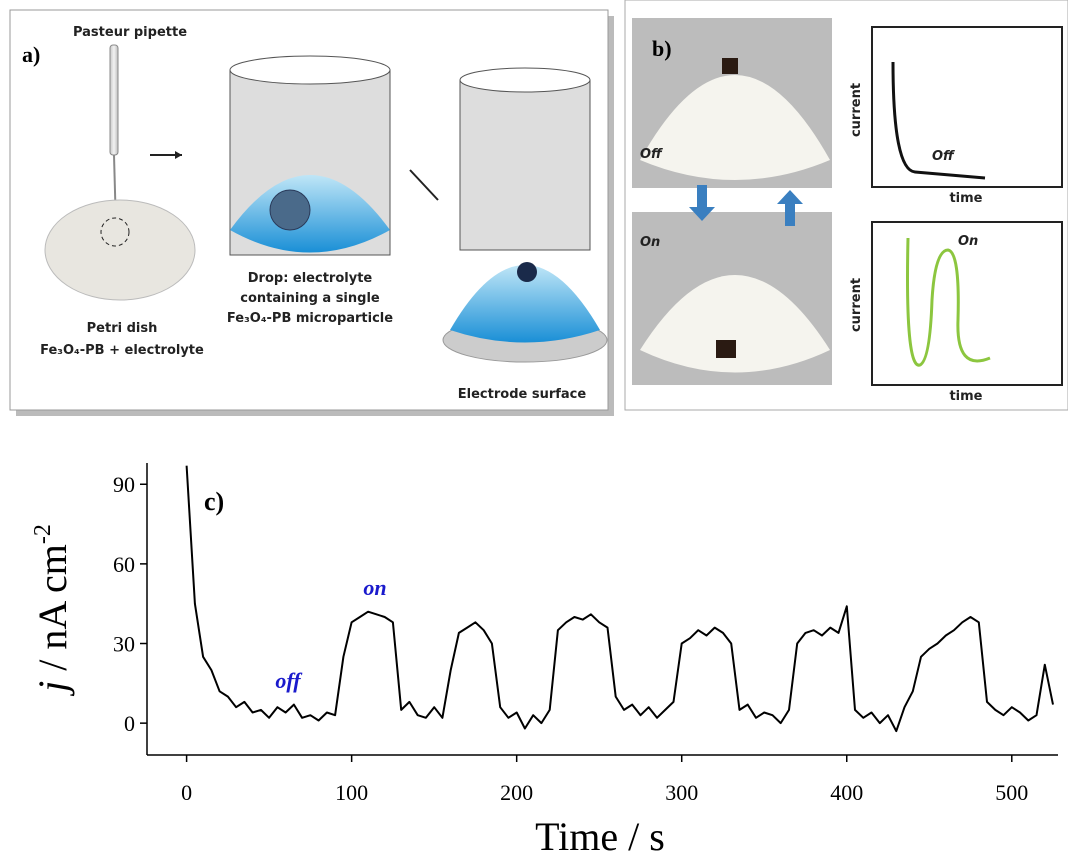  I want to click on y-tick-label: 90, so click(124, 484).